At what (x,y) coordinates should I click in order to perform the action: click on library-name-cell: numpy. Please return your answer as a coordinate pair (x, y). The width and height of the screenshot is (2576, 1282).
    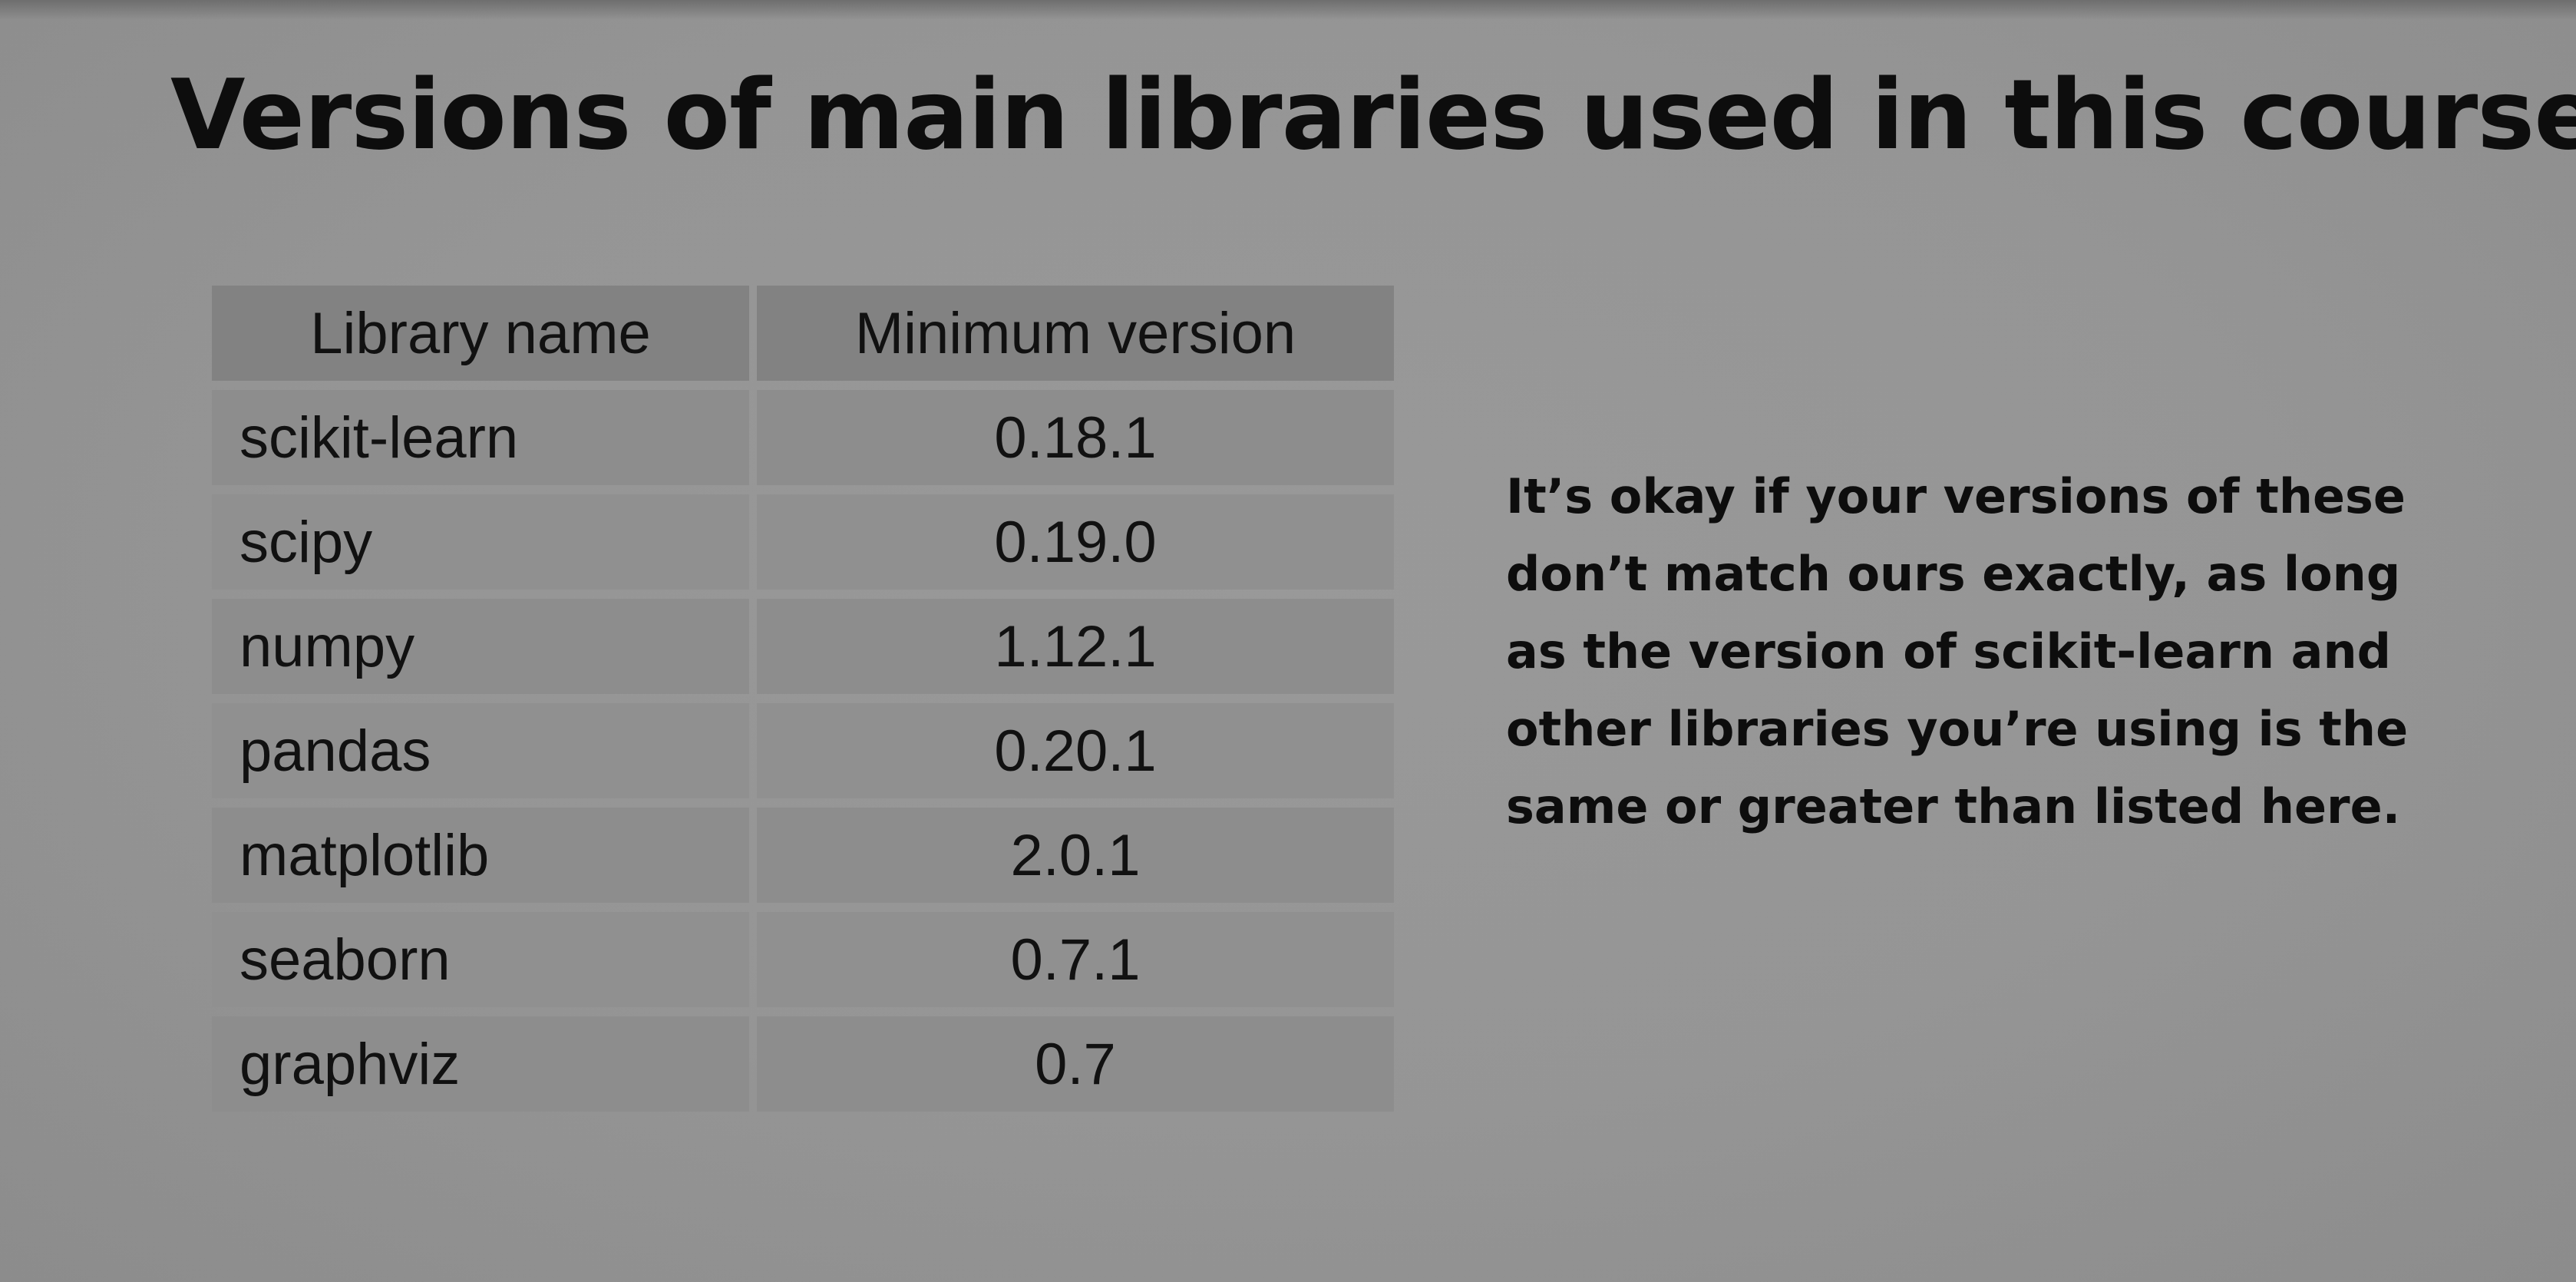
    Looking at the image, I should click on (480, 646).